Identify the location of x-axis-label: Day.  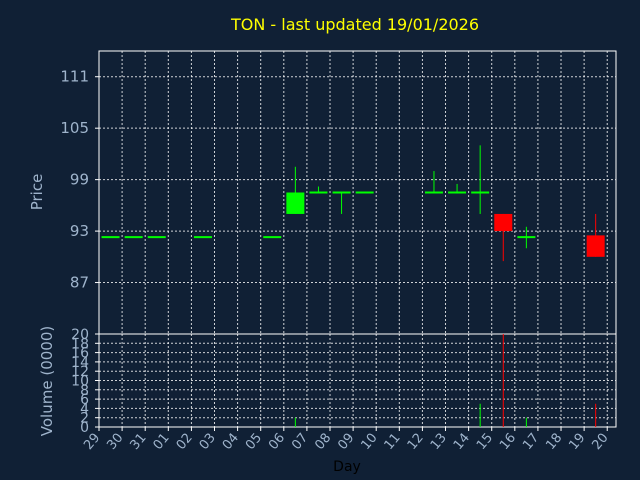
(347, 467).